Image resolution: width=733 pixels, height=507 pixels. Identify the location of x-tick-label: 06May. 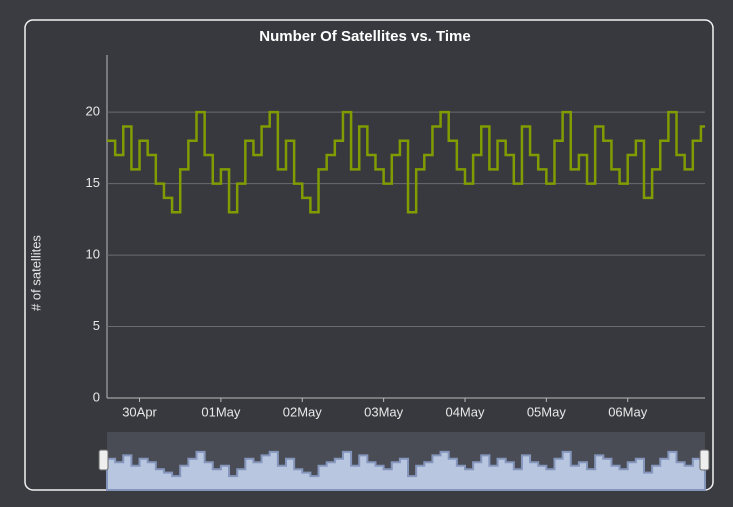
(628, 411).